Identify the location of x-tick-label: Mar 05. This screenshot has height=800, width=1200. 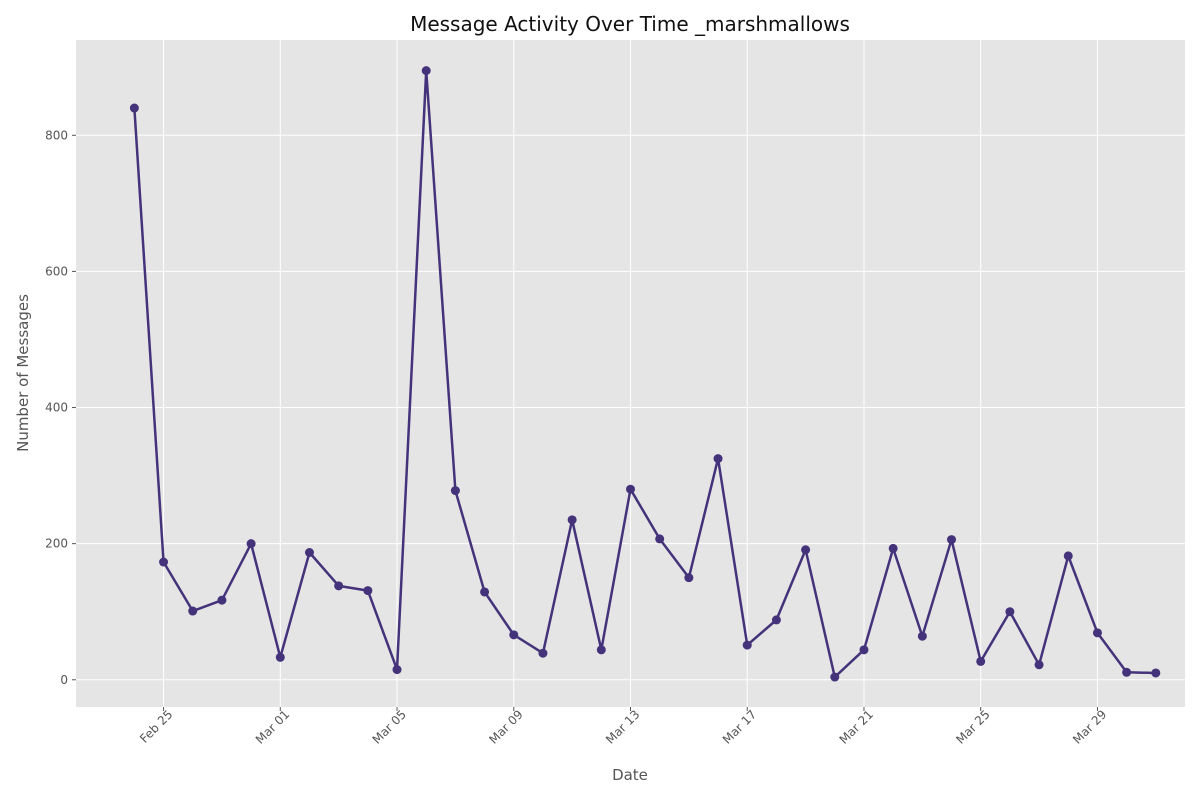
(389, 726).